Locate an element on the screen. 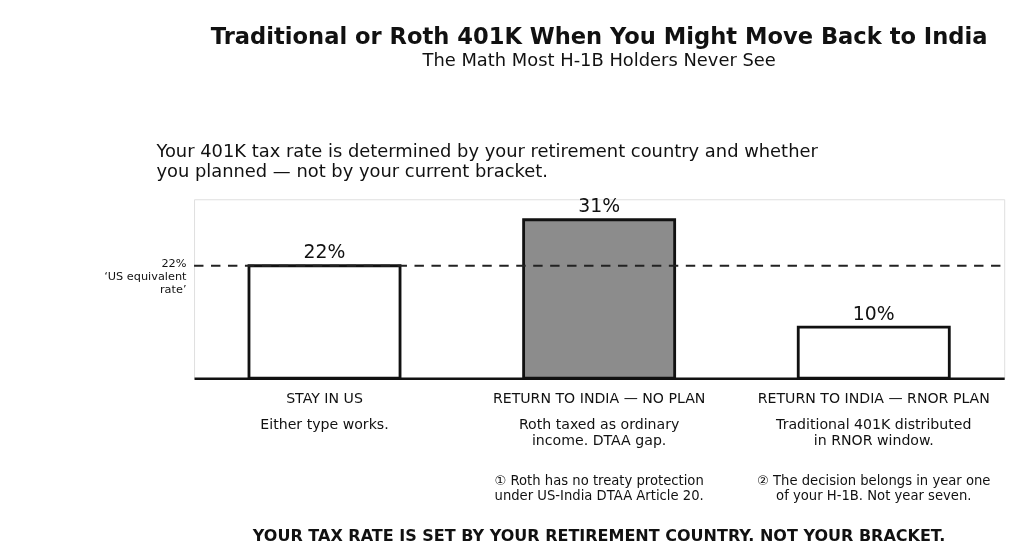 The width and height of the screenshot is (1024, 559). text: ① Roth has no treaty protection under US-India DTAA Article 20. is located at coordinates (599, 487).